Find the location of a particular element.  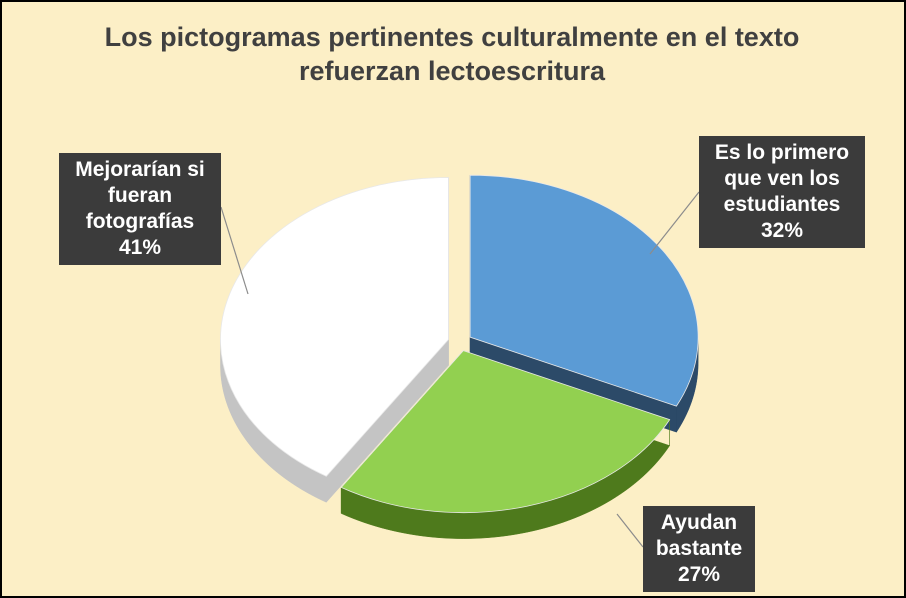

label-value: 27% is located at coordinates (699, 574).